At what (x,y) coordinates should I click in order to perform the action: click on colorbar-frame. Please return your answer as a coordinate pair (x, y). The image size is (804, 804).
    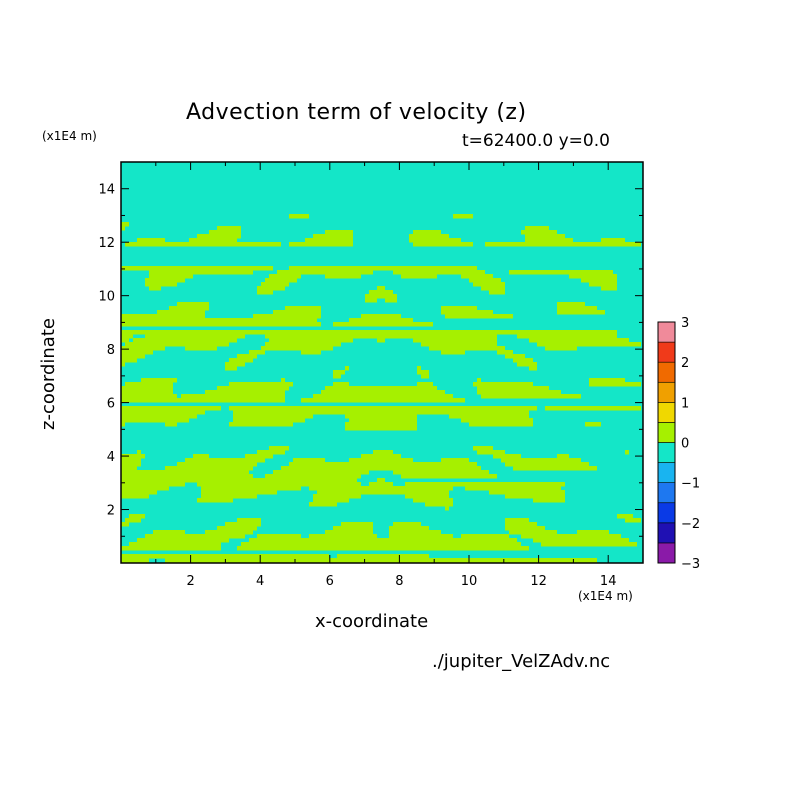
    Looking at the image, I should click on (666, 442).